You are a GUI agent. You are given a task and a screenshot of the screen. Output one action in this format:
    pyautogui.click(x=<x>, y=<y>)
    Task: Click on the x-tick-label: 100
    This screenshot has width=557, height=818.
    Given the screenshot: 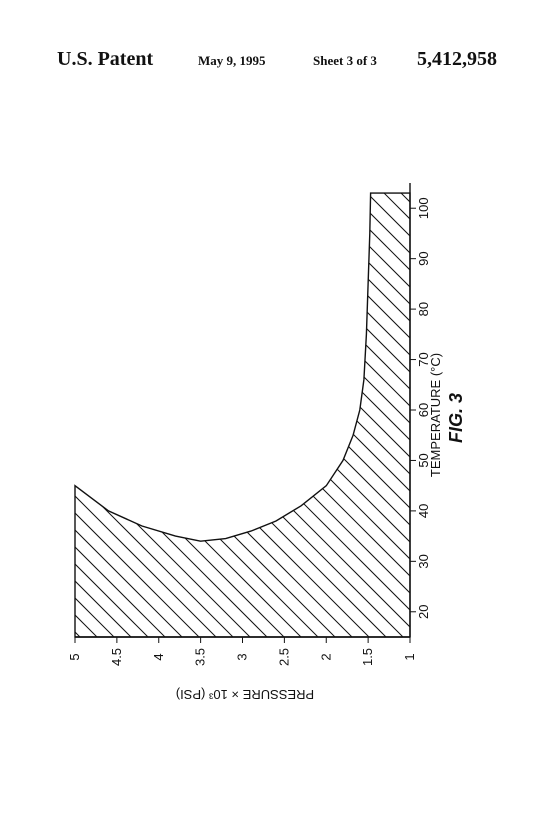 What is the action you would take?
    pyautogui.click(x=423, y=208)
    